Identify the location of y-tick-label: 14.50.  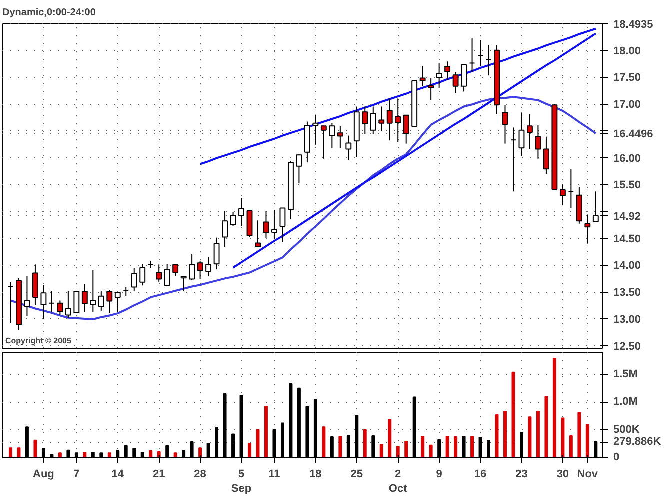
(628, 239).